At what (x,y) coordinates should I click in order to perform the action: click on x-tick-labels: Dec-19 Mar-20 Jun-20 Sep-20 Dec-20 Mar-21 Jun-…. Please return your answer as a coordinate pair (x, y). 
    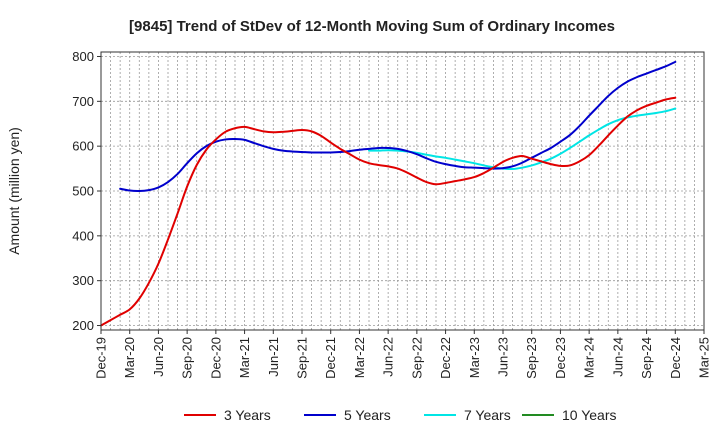
    Looking at the image, I should click on (403, 354).